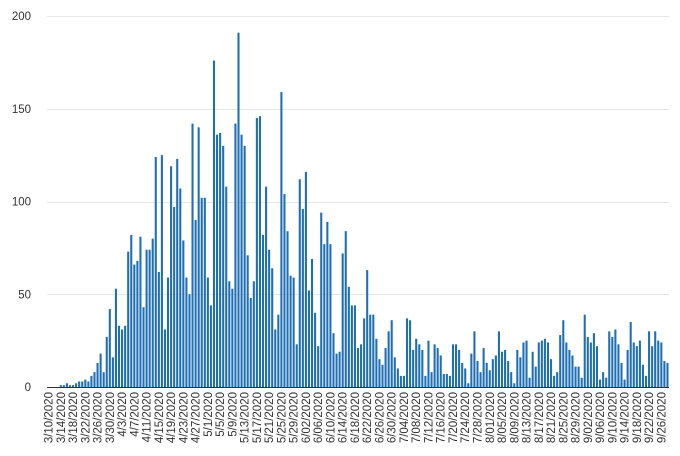 The image size is (680, 456). I want to click on x-tick-label: 8/21/2020, so click(552, 417).